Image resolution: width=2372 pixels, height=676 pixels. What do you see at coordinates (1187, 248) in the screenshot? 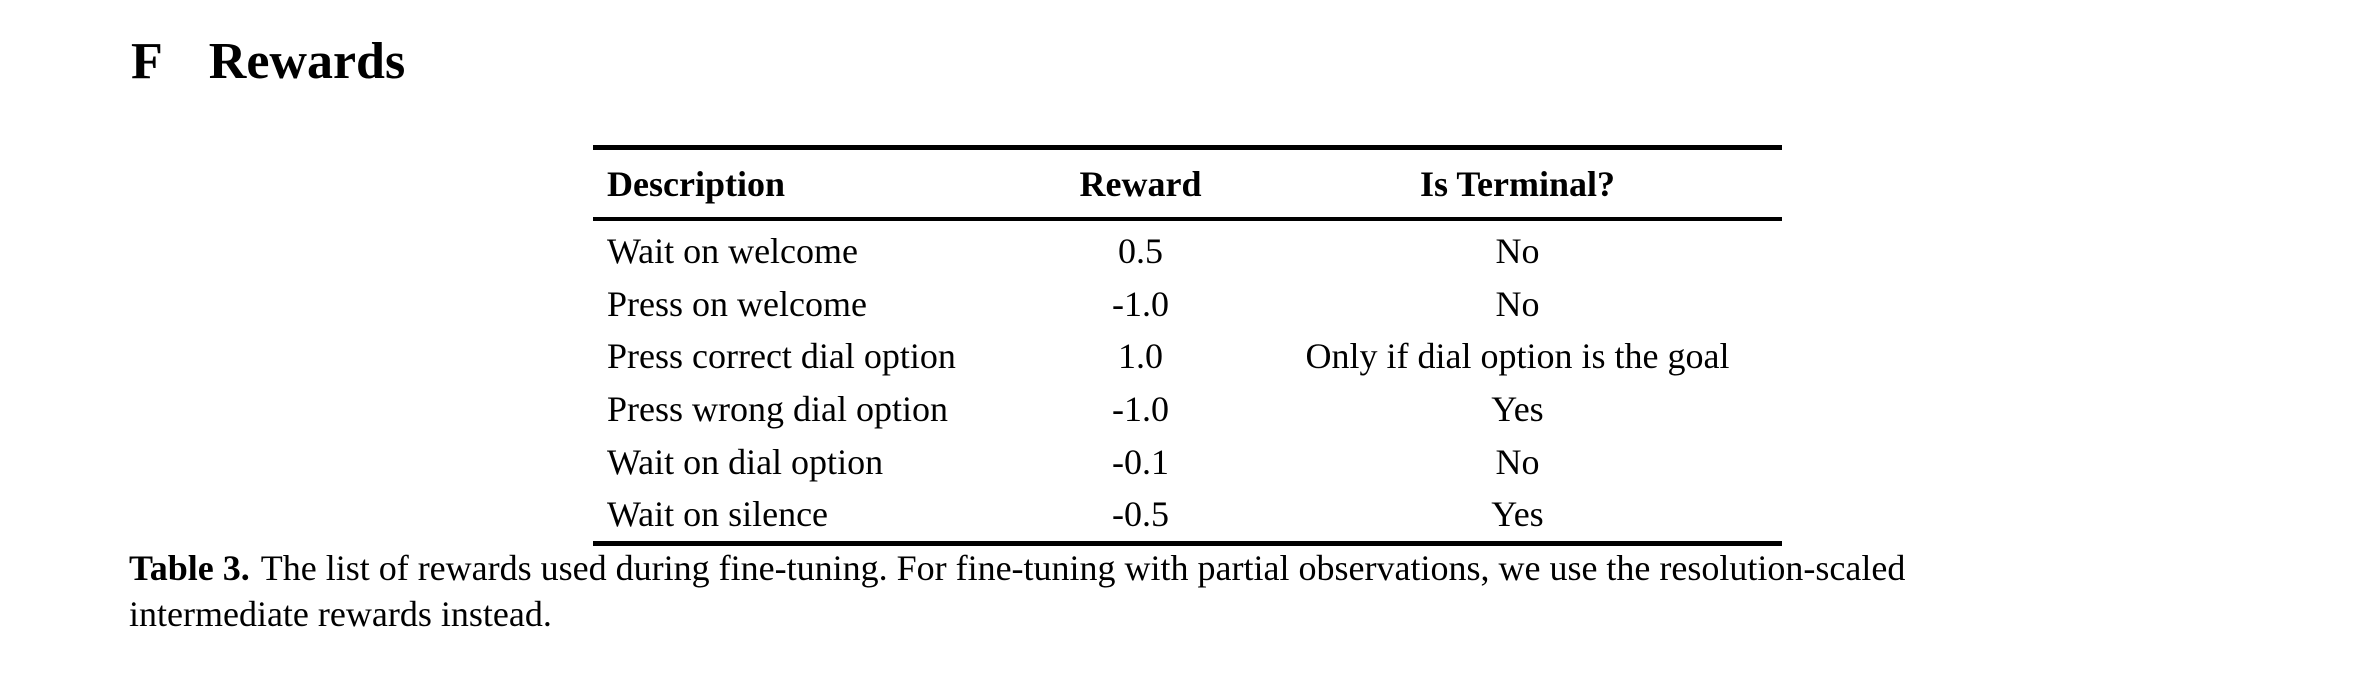
I see `table-row: Wait on welcome 0.5 No` at bounding box center [1187, 248].